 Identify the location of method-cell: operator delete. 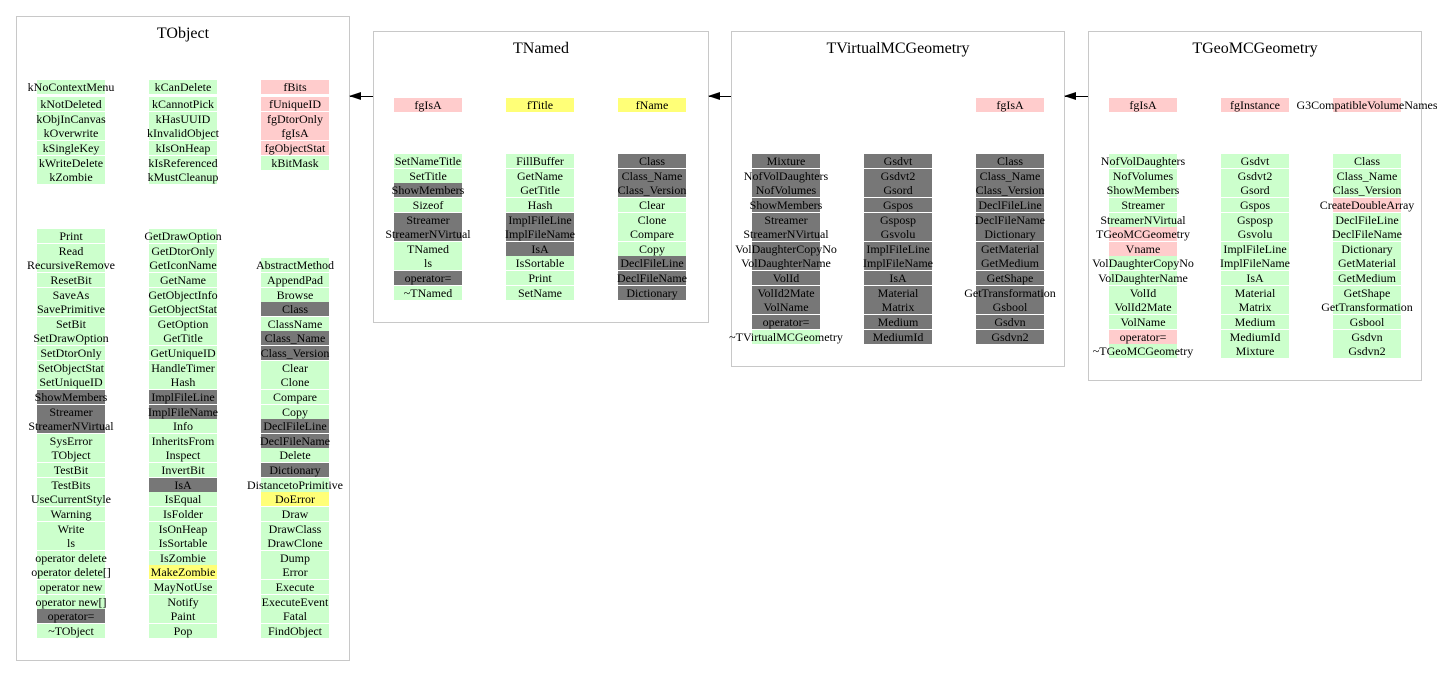
(71, 557).